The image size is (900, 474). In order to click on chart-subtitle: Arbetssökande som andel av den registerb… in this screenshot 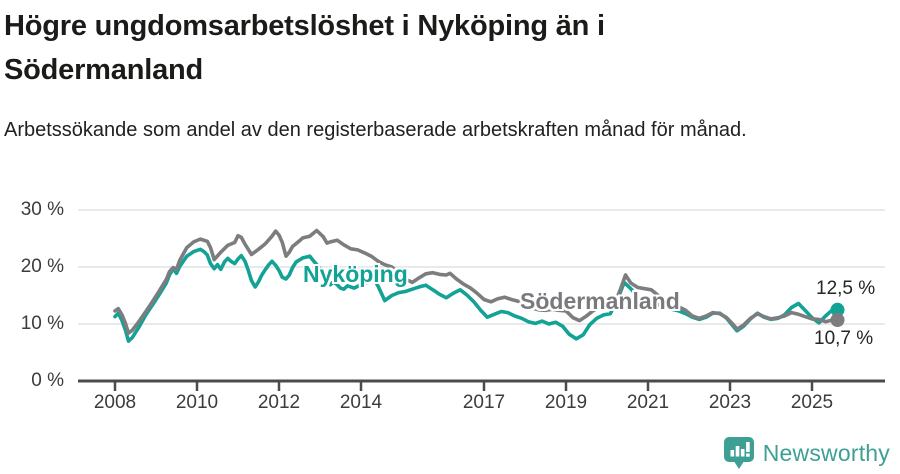, I will do `click(375, 130)`.